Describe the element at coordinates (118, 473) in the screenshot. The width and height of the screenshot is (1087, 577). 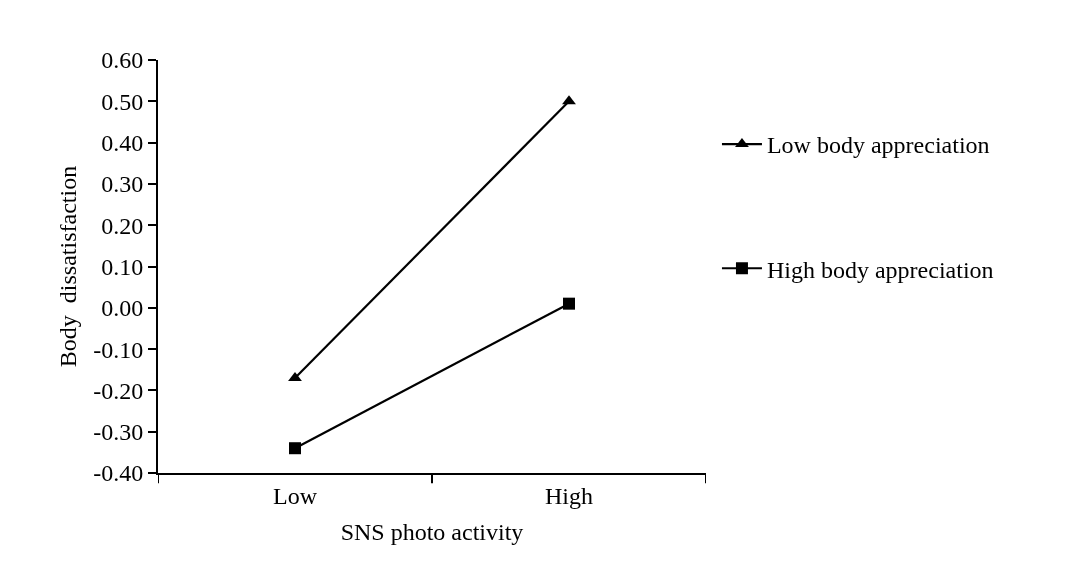
I see `y-tick-label: -0.40` at that location.